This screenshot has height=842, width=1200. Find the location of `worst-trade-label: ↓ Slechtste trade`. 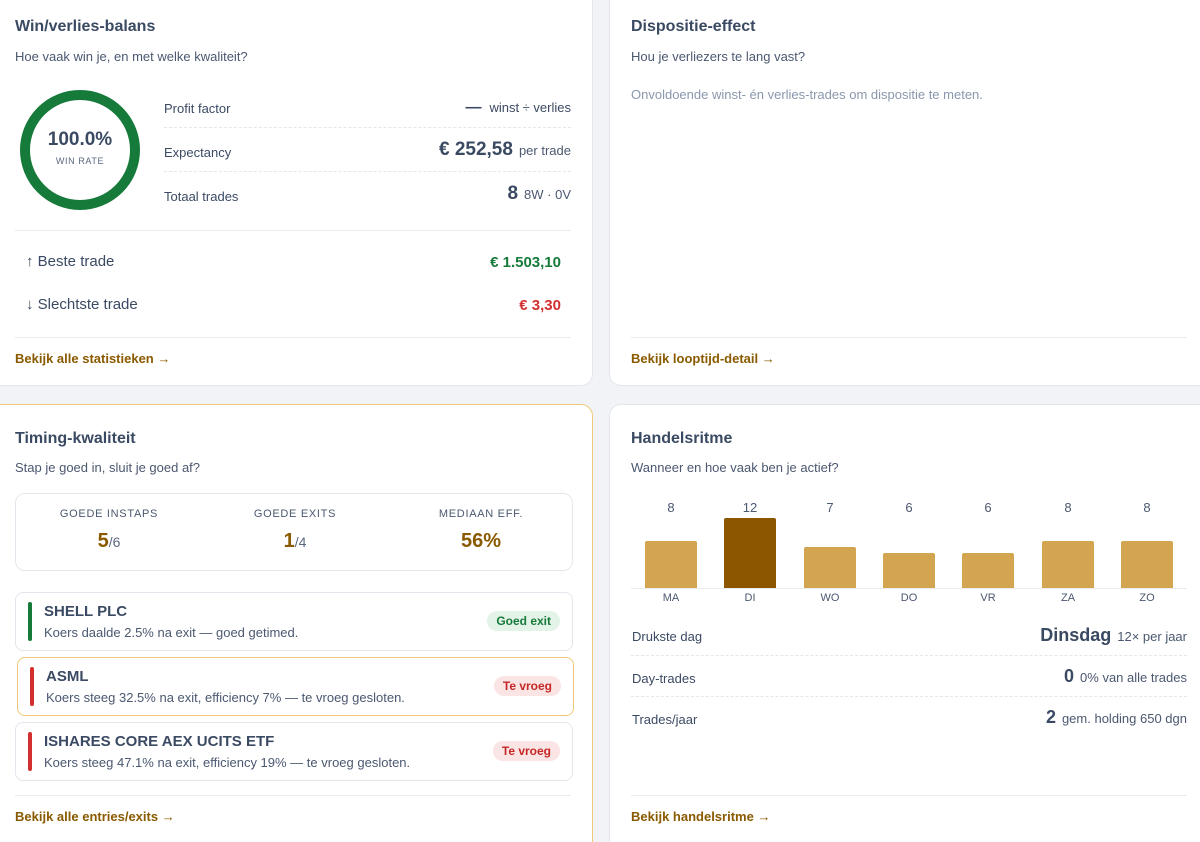

worst-trade-label: ↓ Slechtste trade is located at coordinates (82, 304).